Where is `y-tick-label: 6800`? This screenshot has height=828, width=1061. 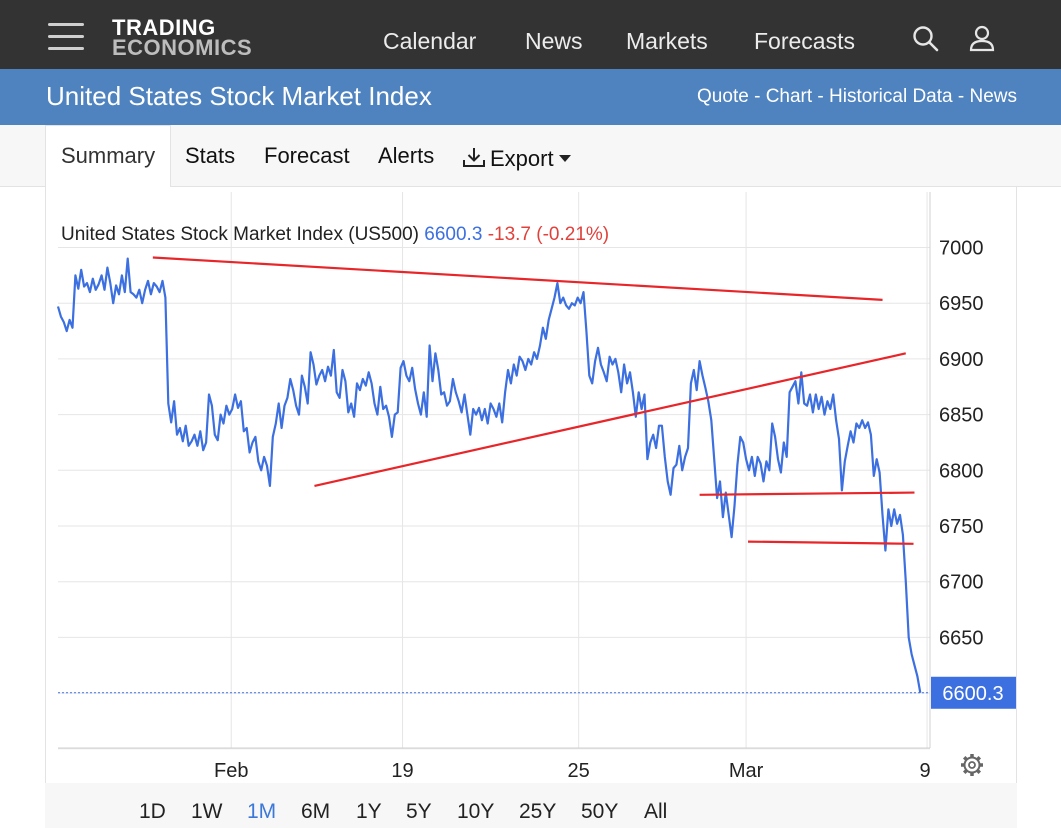 y-tick-label: 6800 is located at coordinates (961, 471).